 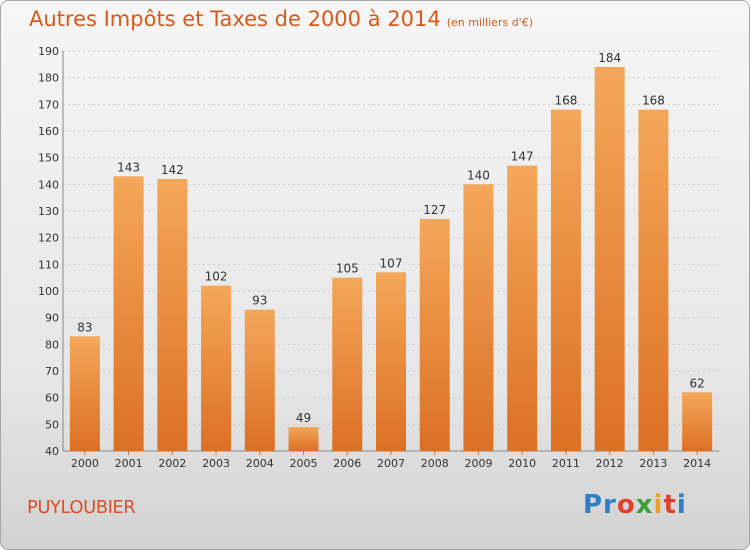 I want to click on chart-subtitle: (en milliers d'€), so click(x=489, y=22).